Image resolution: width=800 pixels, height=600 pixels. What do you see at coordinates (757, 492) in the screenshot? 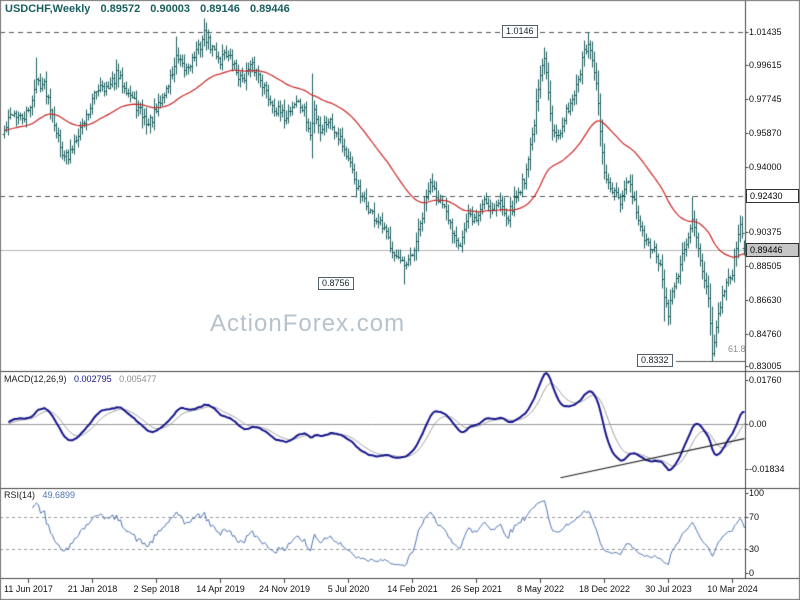
I see `rsi-axis-tick: 100` at bounding box center [757, 492].